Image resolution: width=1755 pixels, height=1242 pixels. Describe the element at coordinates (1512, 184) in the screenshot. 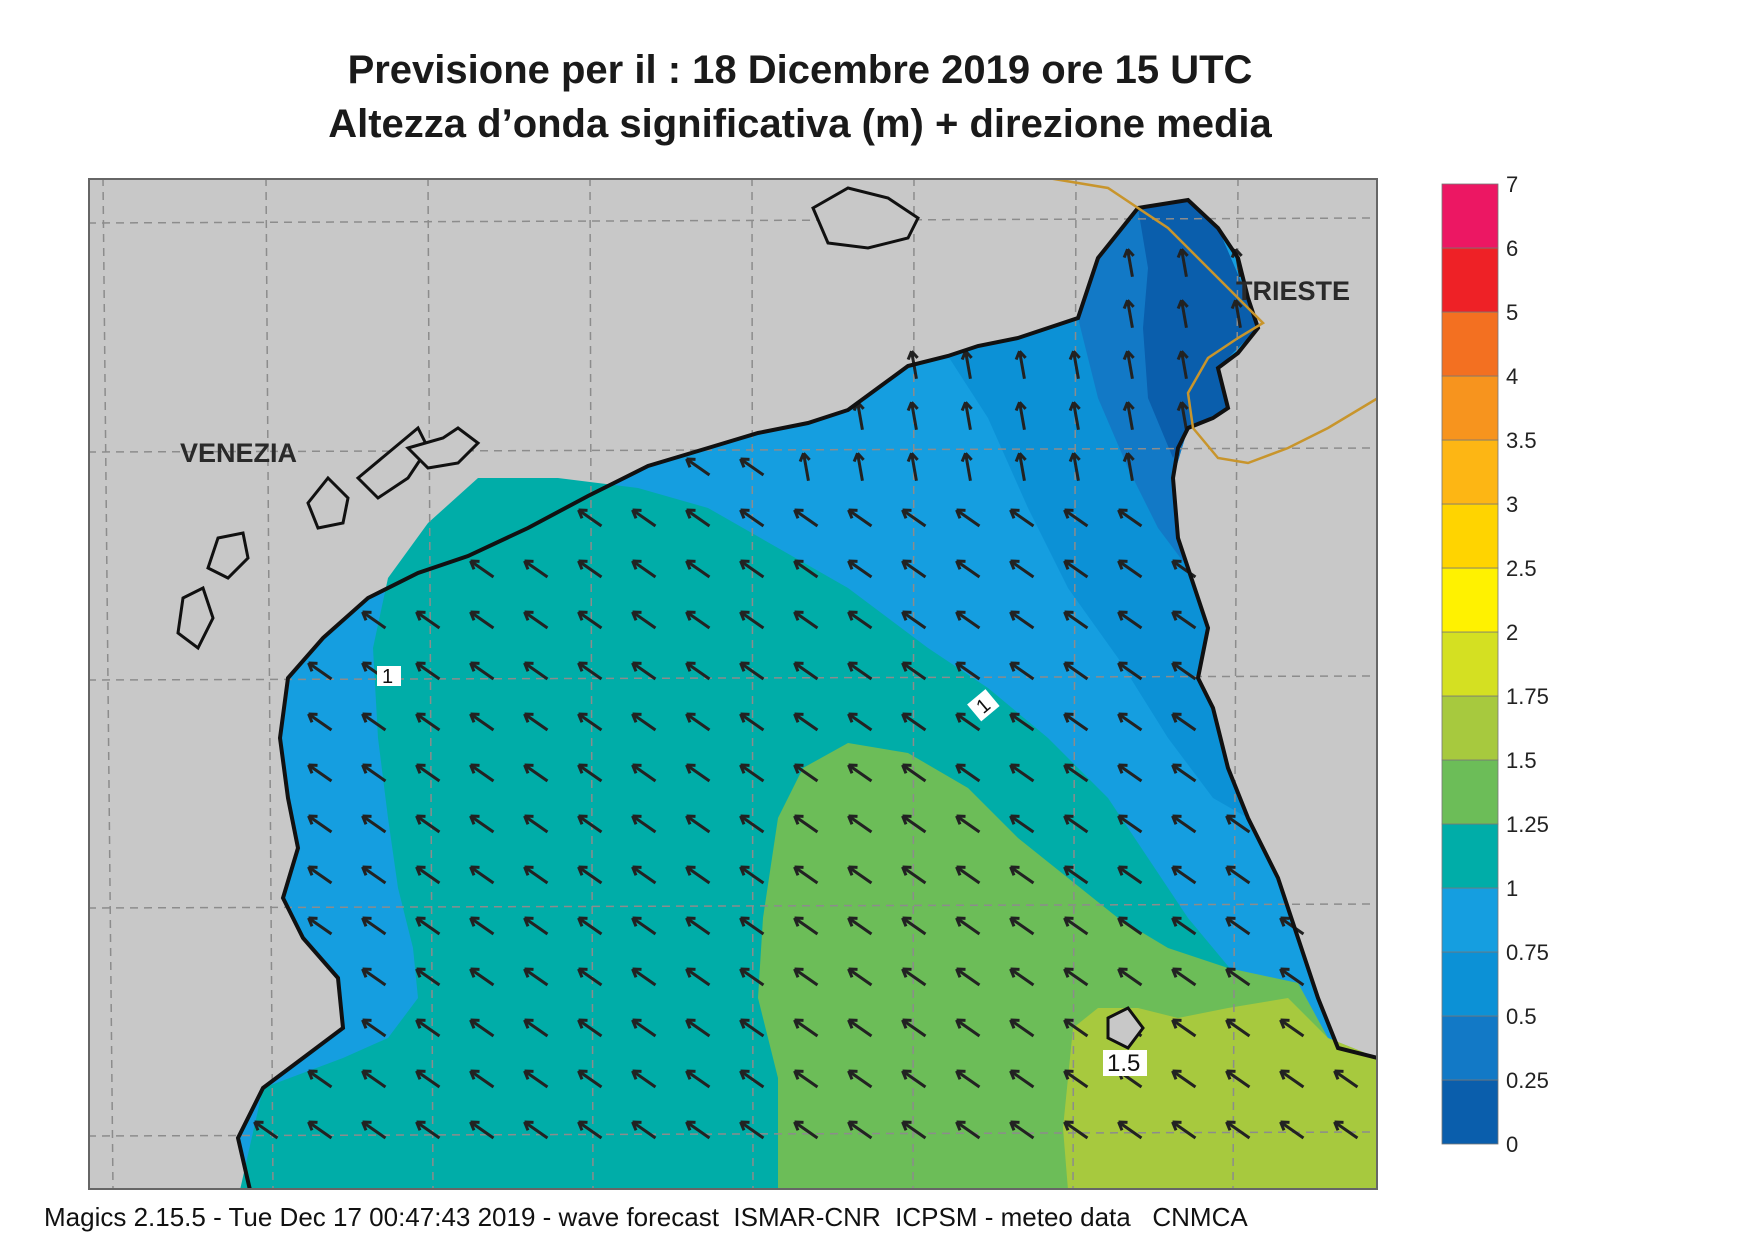

I see `legend-label: 7` at that location.